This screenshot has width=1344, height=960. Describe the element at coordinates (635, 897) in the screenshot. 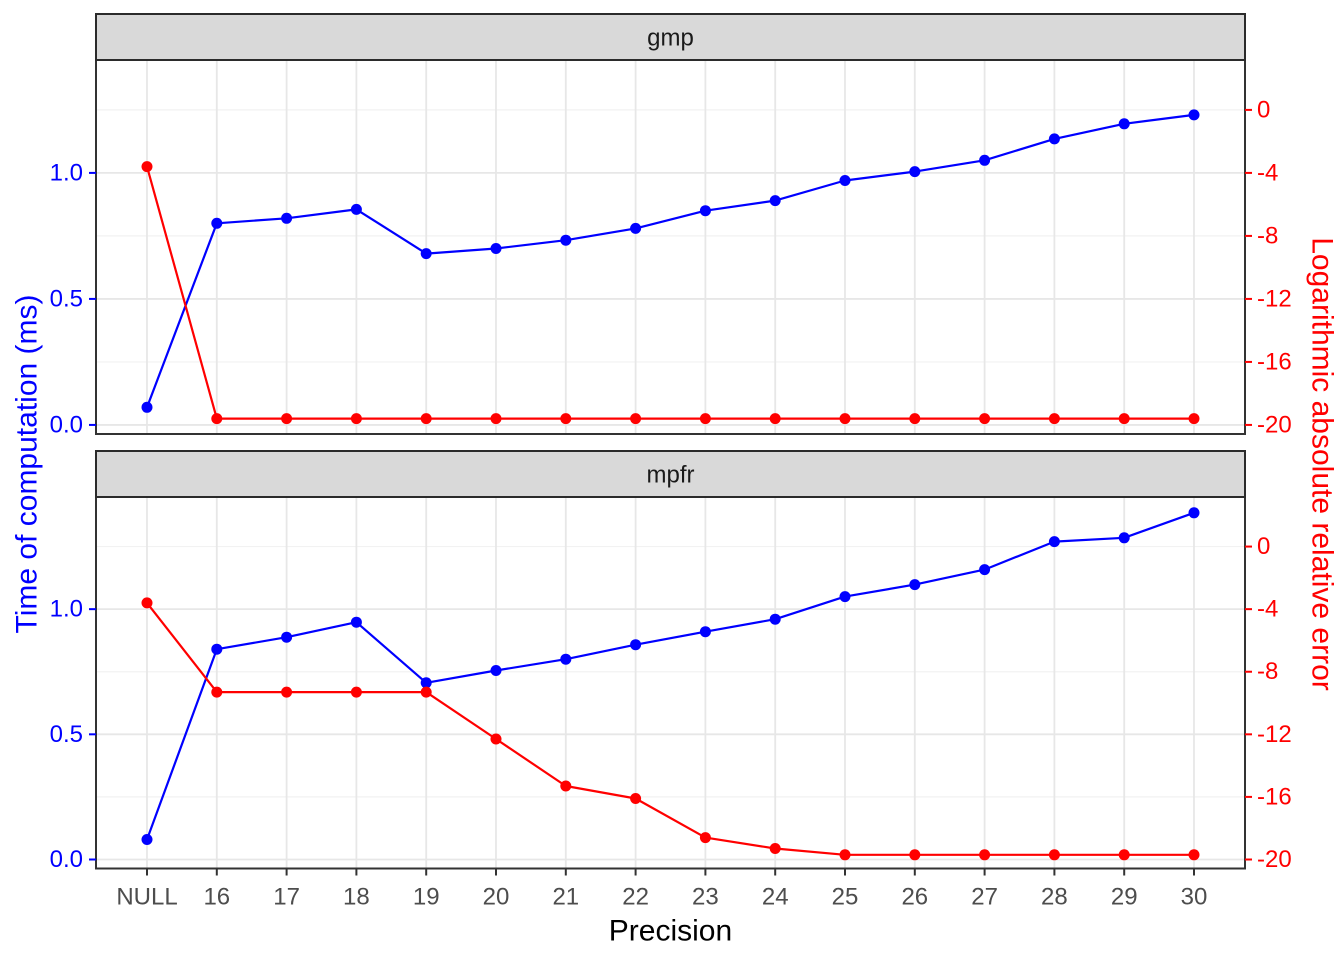

I see `x-tick-label: 22` at that location.